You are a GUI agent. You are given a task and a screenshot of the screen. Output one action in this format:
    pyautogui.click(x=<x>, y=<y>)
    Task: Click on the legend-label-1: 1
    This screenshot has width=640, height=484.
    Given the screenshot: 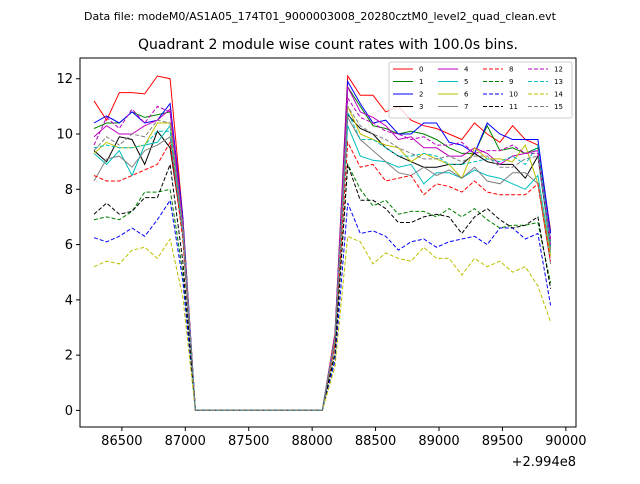 What is the action you would take?
    pyautogui.click(x=421, y=82)
    